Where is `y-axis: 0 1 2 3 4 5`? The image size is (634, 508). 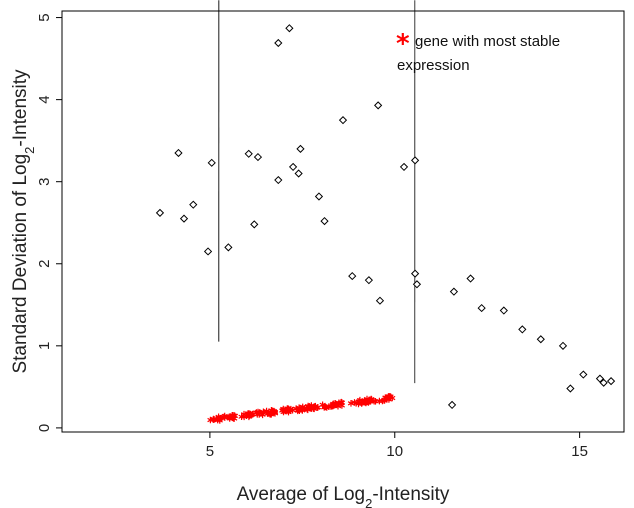
y-axis: 0 1 2 3 4 5 is located at coordinates (49, 222).